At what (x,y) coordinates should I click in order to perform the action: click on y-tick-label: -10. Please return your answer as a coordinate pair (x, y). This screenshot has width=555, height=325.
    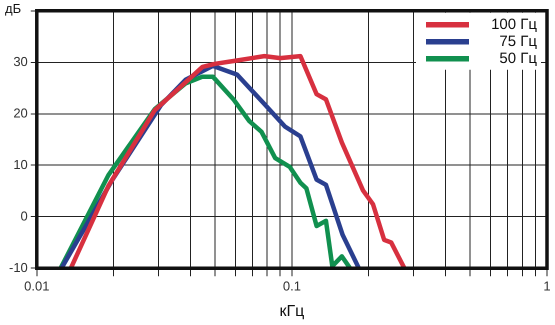
    Looking at the image, I should click on (18, 267).